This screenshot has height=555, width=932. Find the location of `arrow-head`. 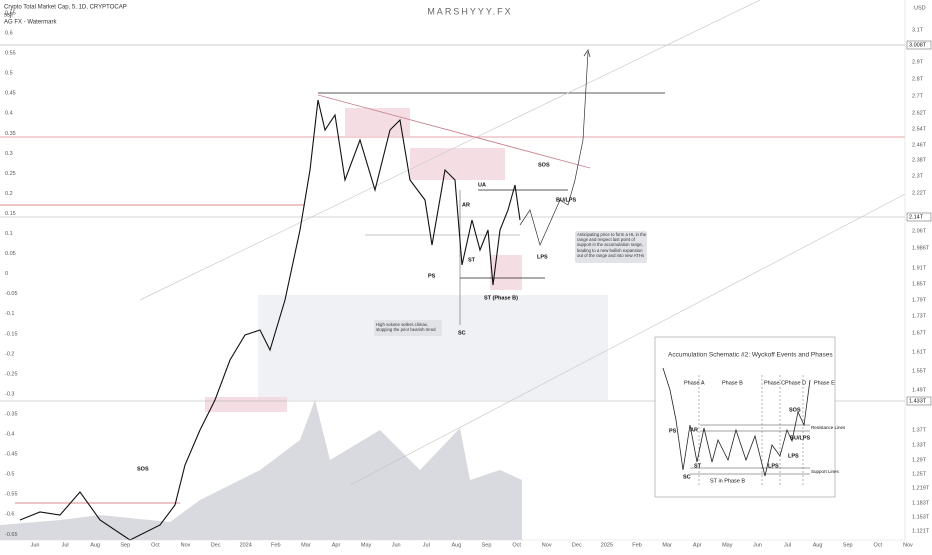

arrow-head is located at coordinates (587, 53).